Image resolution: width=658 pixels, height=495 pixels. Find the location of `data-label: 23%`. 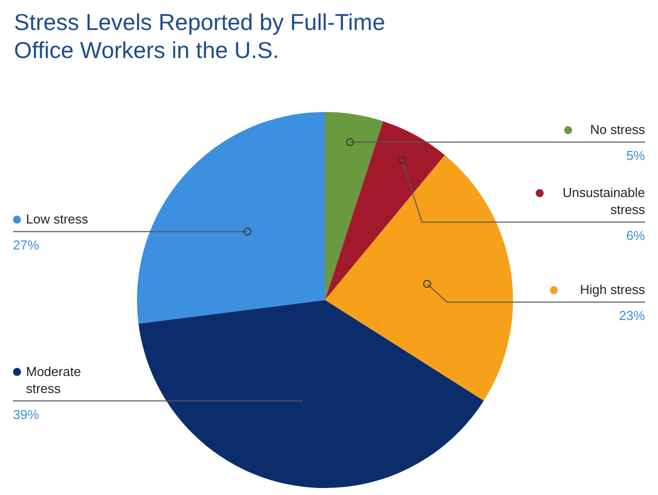

data-label: 23% is located at coordinates (632, 316).